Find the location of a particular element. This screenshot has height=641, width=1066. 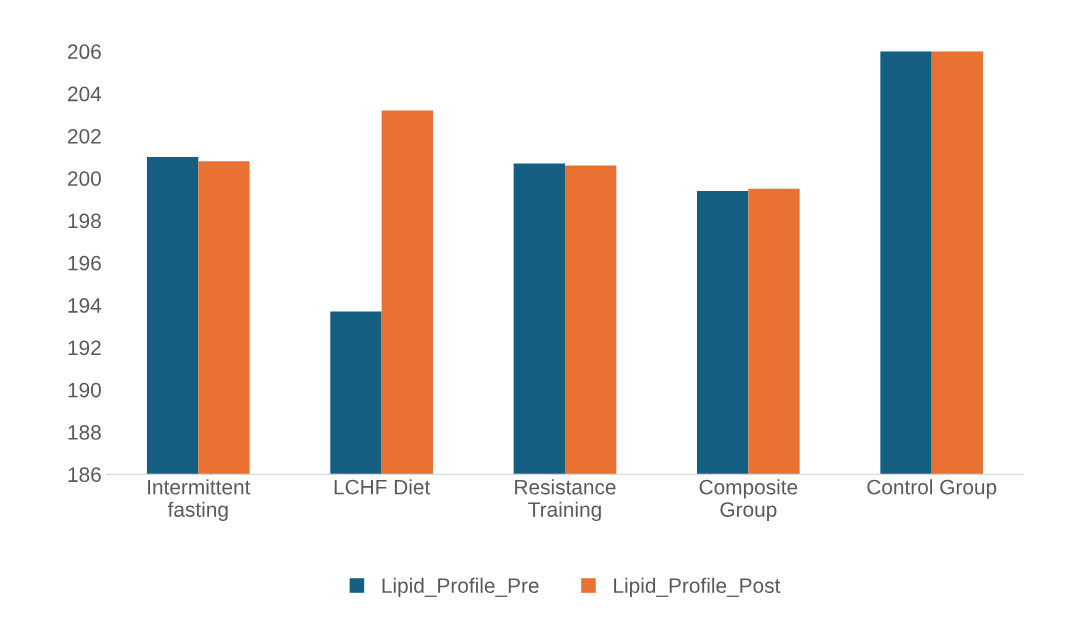

legend-label: Lipid_Profile_Pre is located at coordinates (460, 587).